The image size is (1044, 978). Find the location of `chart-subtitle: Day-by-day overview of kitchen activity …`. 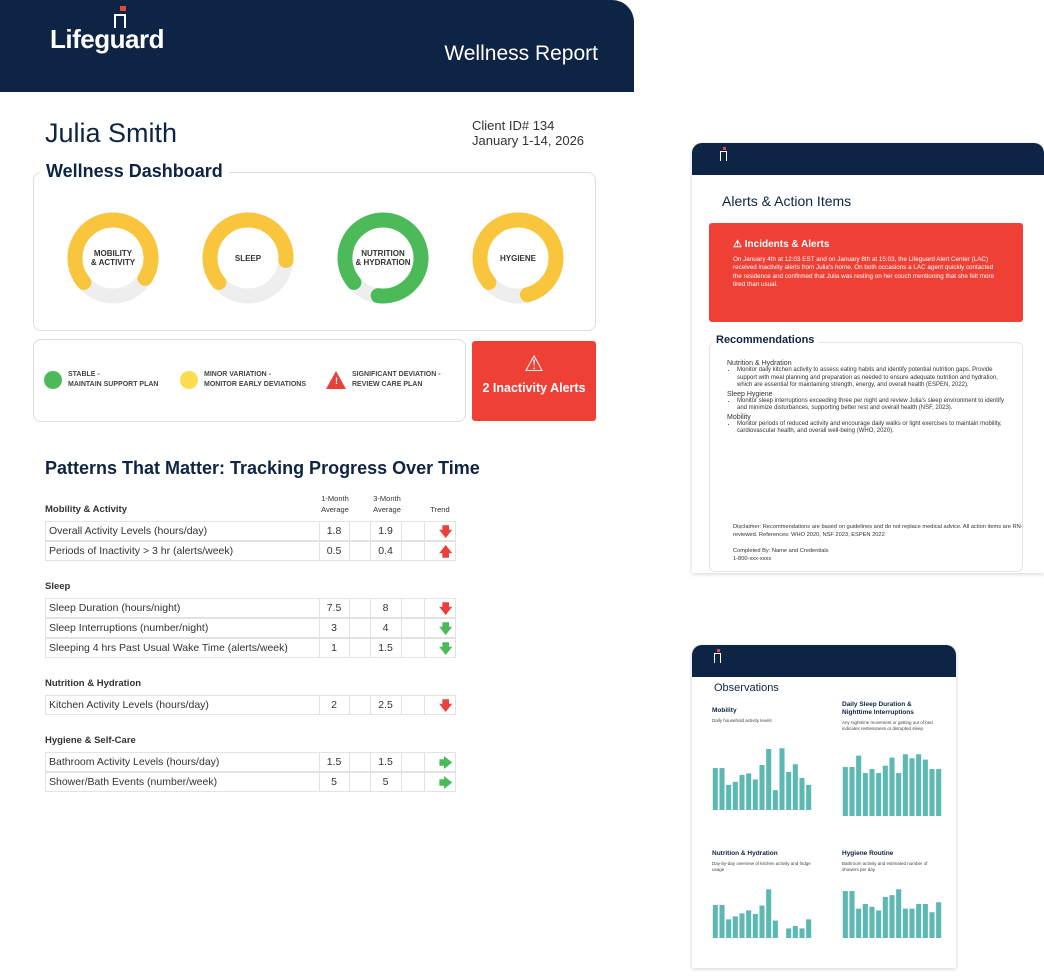

chart-subtitle: Day-by-day overview of kitchen activity … is located at coordinates (761, 866).